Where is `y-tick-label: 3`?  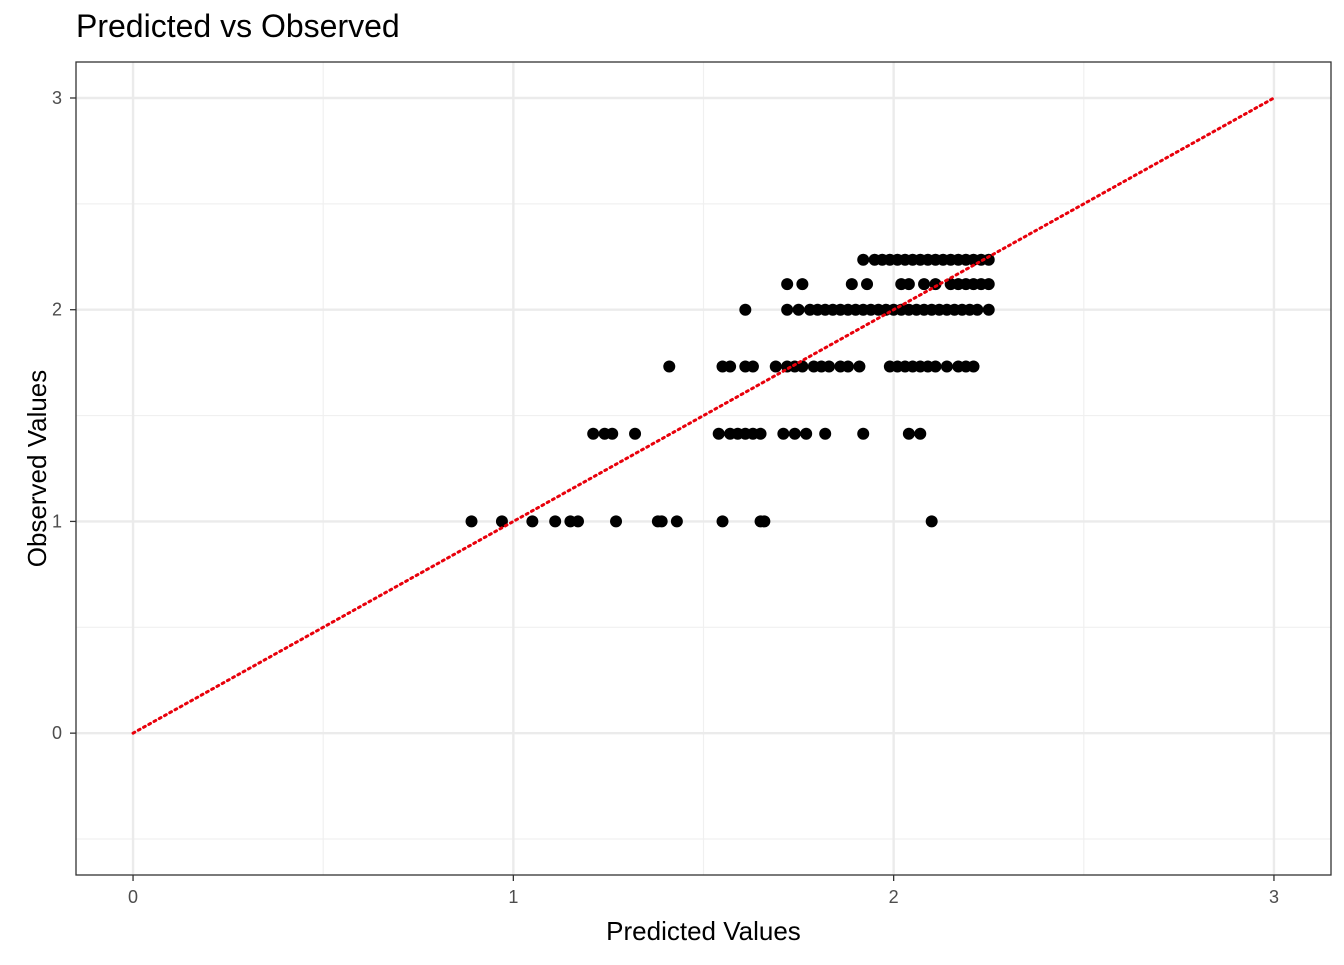 y-tick-label: 3 is located at coordinates (57, 98).